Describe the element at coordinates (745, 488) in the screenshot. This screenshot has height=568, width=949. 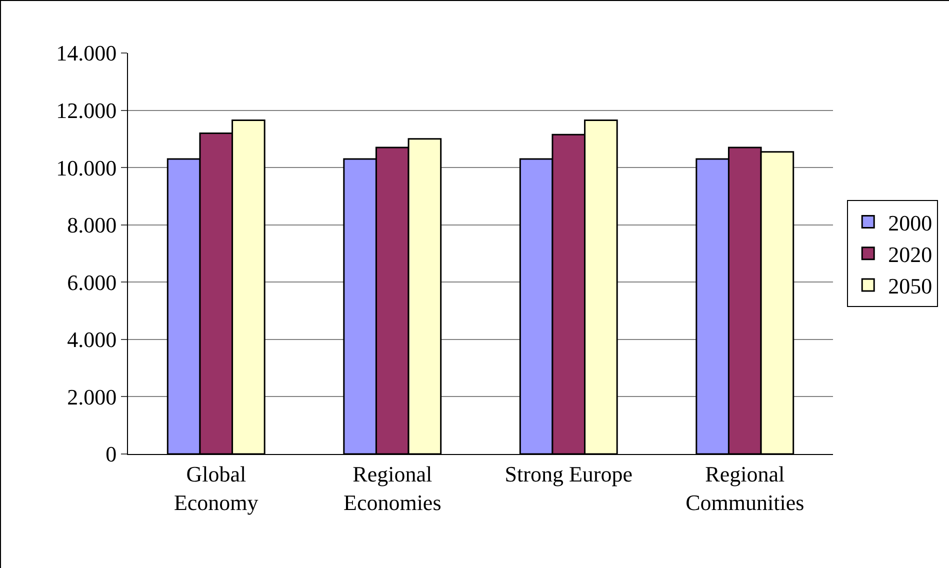
I see `x-tick-label: Regional Communities` at that location.